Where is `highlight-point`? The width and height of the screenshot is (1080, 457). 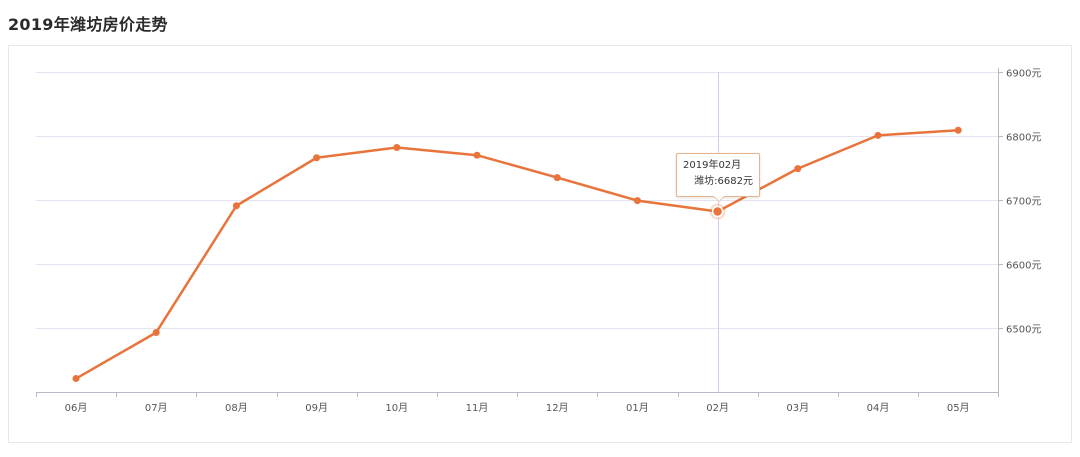
highlight-point is located at coordinates (717, 211).